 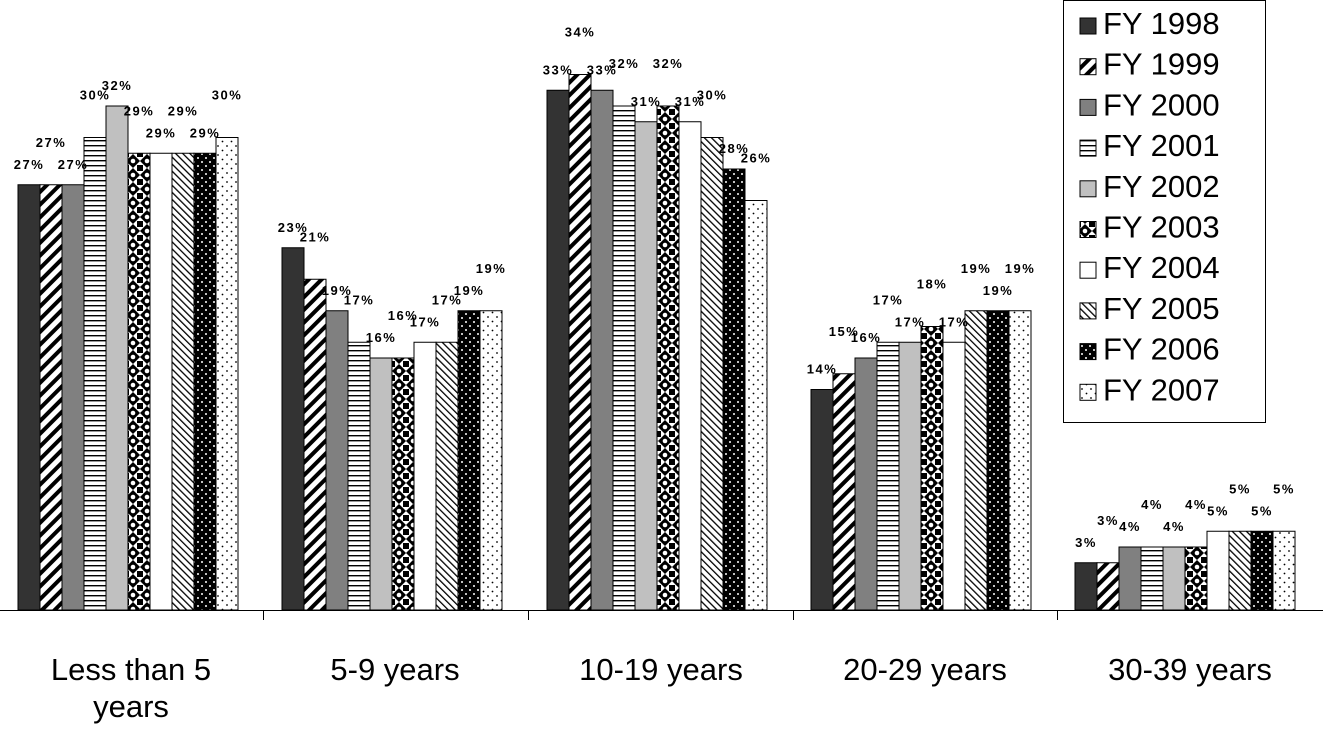 I want to click on x-axis-category-label: 10-19 years, so click(x=661, y=669).